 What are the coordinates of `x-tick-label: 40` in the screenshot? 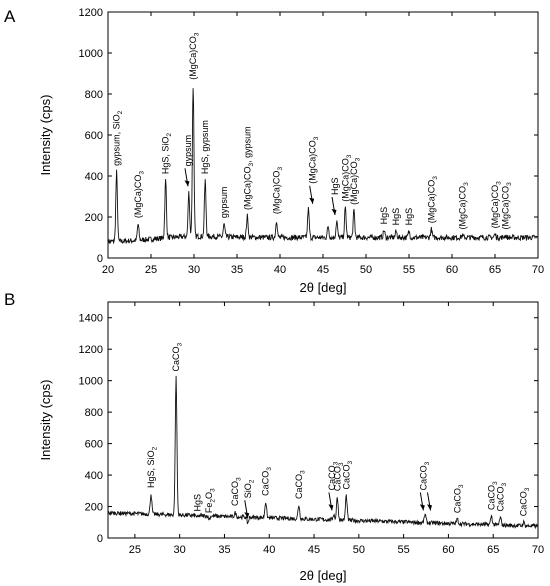 It's located at (269, 550).